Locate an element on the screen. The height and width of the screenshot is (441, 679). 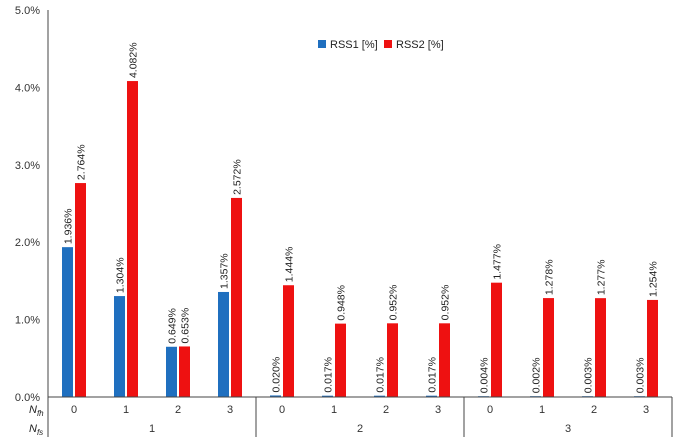
data-label: 2.764% is located at coordinates (82, 162).